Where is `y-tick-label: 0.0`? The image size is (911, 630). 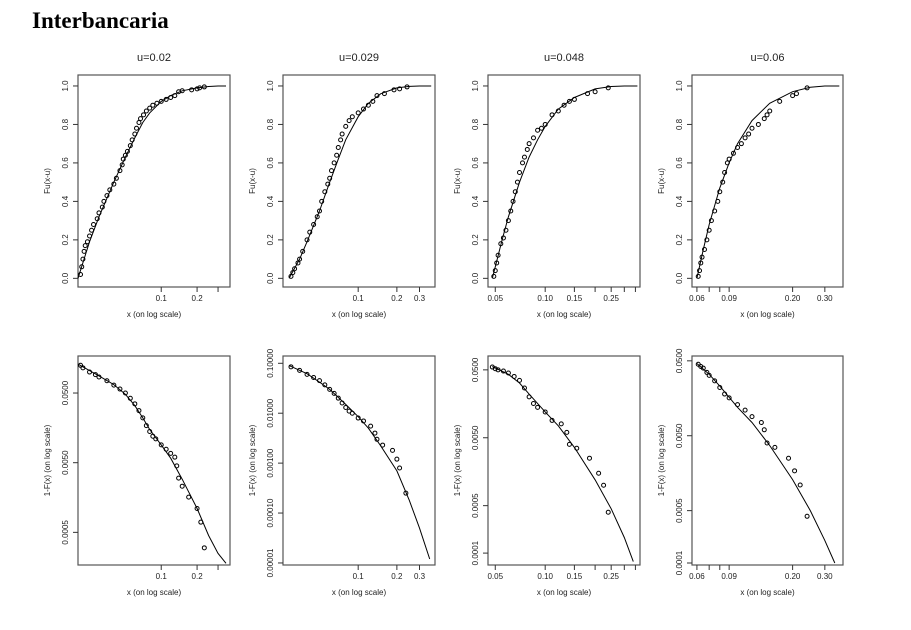
y-tick-label: 0.0 is located at coordinates (65, 278).